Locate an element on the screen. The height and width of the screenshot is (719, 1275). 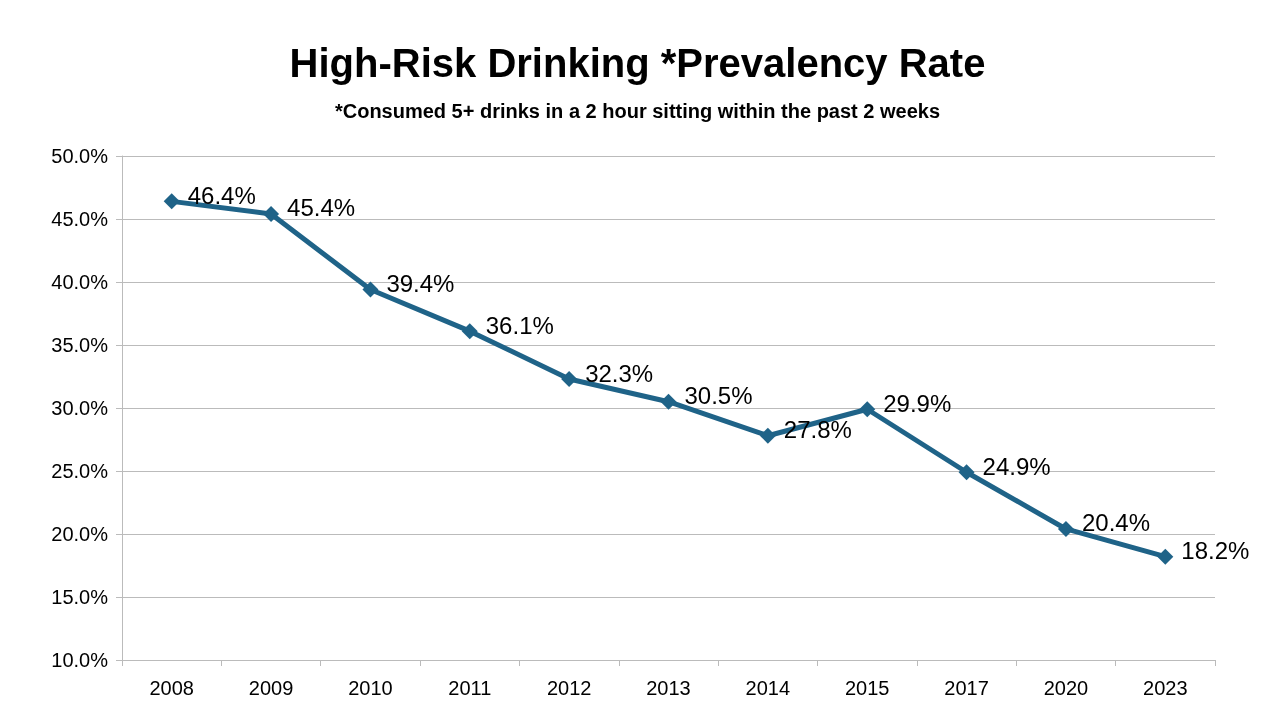
data-label: 20.4% is located at coordinates (1116, 523).